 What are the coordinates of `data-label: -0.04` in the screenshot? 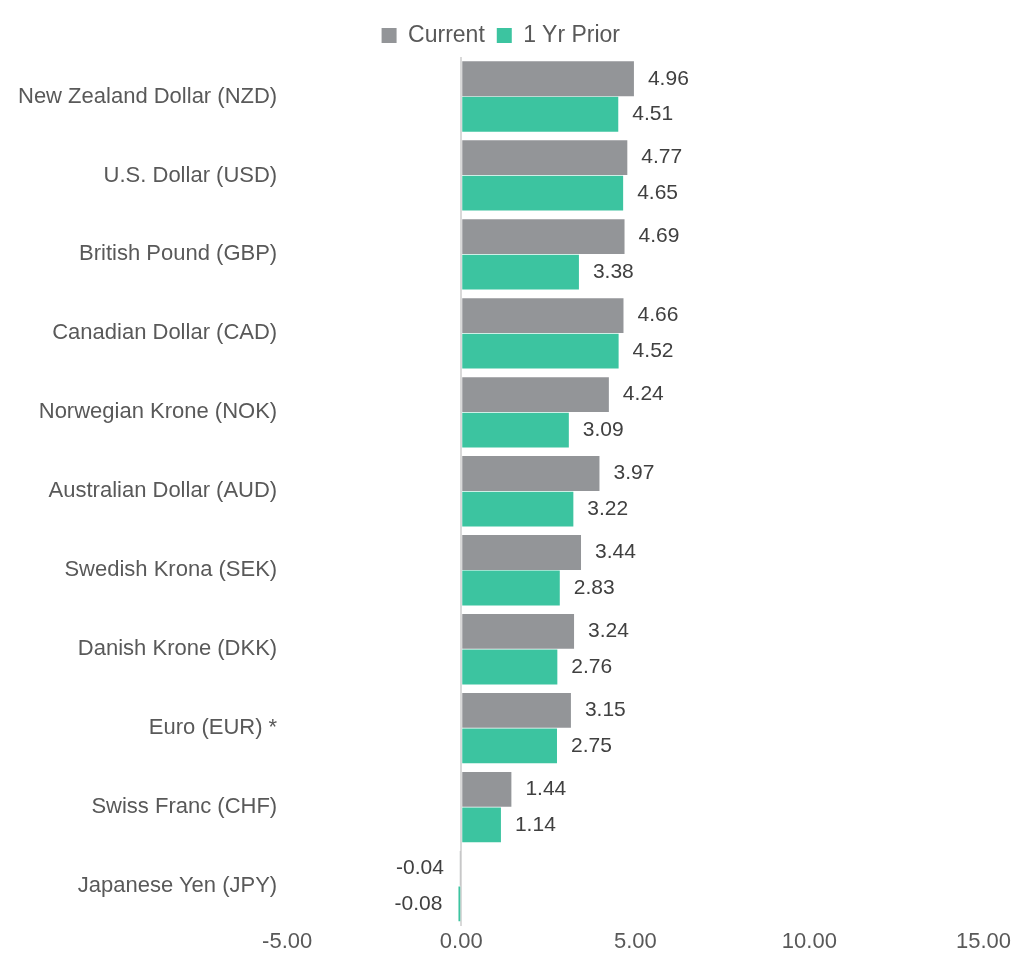 It's located at (420, 867).